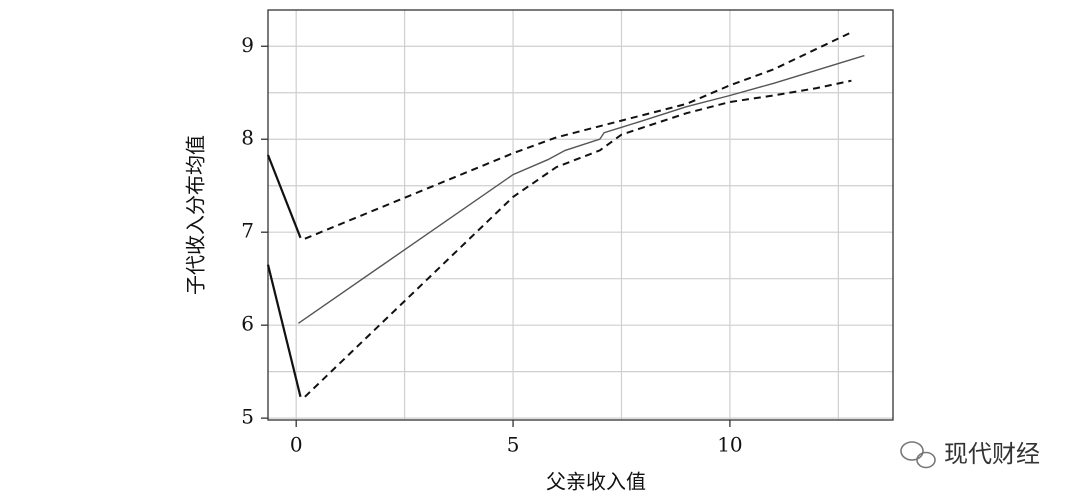 The width and height of the screenshot is (1080, 502). I want to click on y-tick-label: 5, so click(247, 417).